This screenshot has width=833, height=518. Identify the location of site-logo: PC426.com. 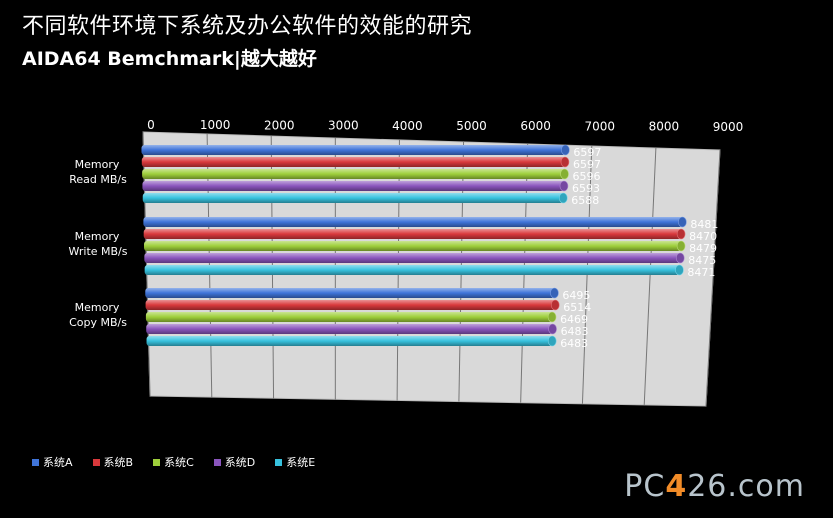
(714, 486).